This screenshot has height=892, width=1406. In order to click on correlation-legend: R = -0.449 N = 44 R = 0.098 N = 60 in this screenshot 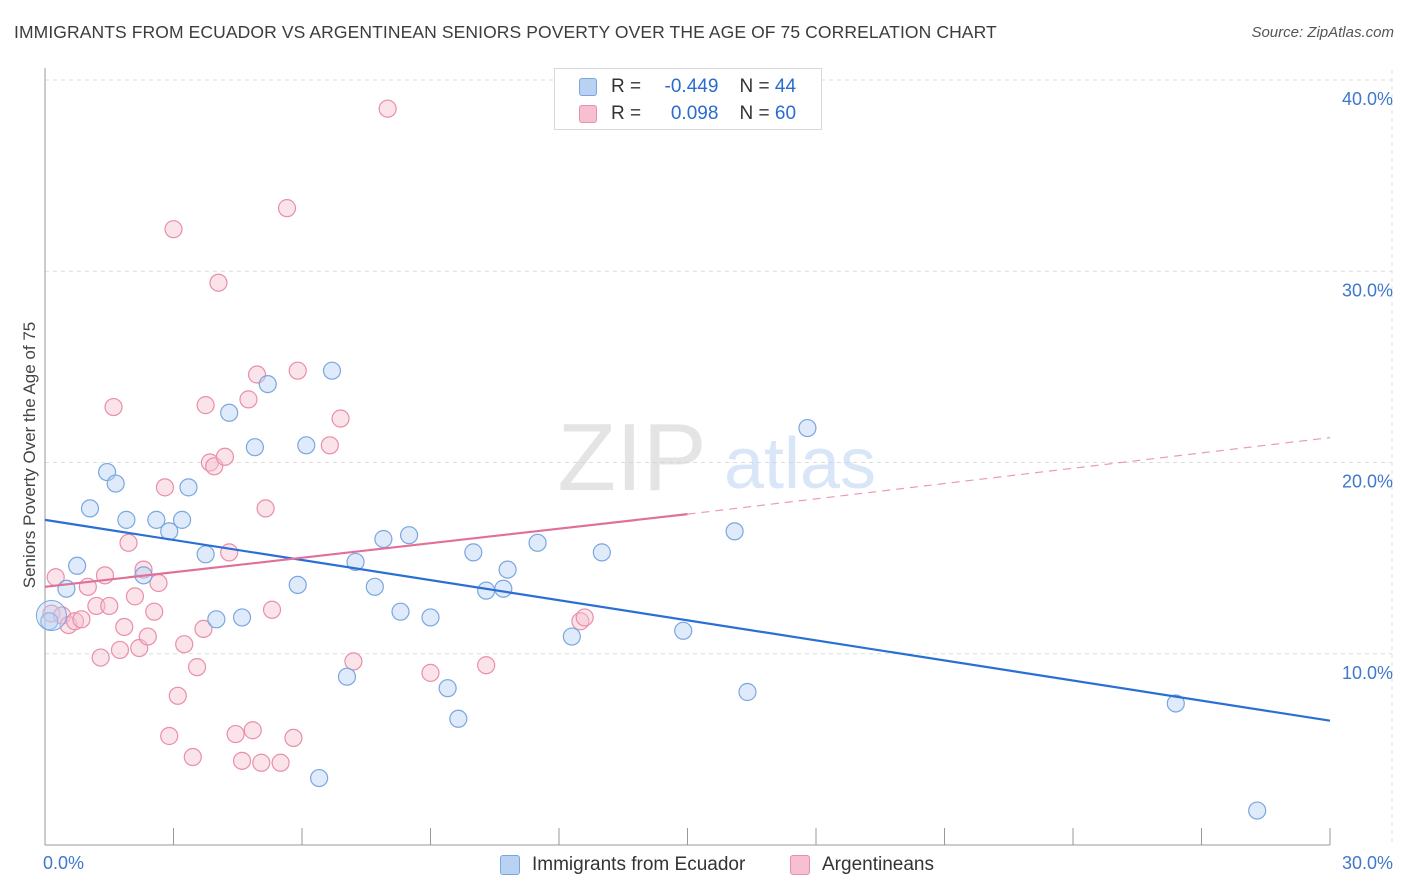, I will do `click(688, 99)`.